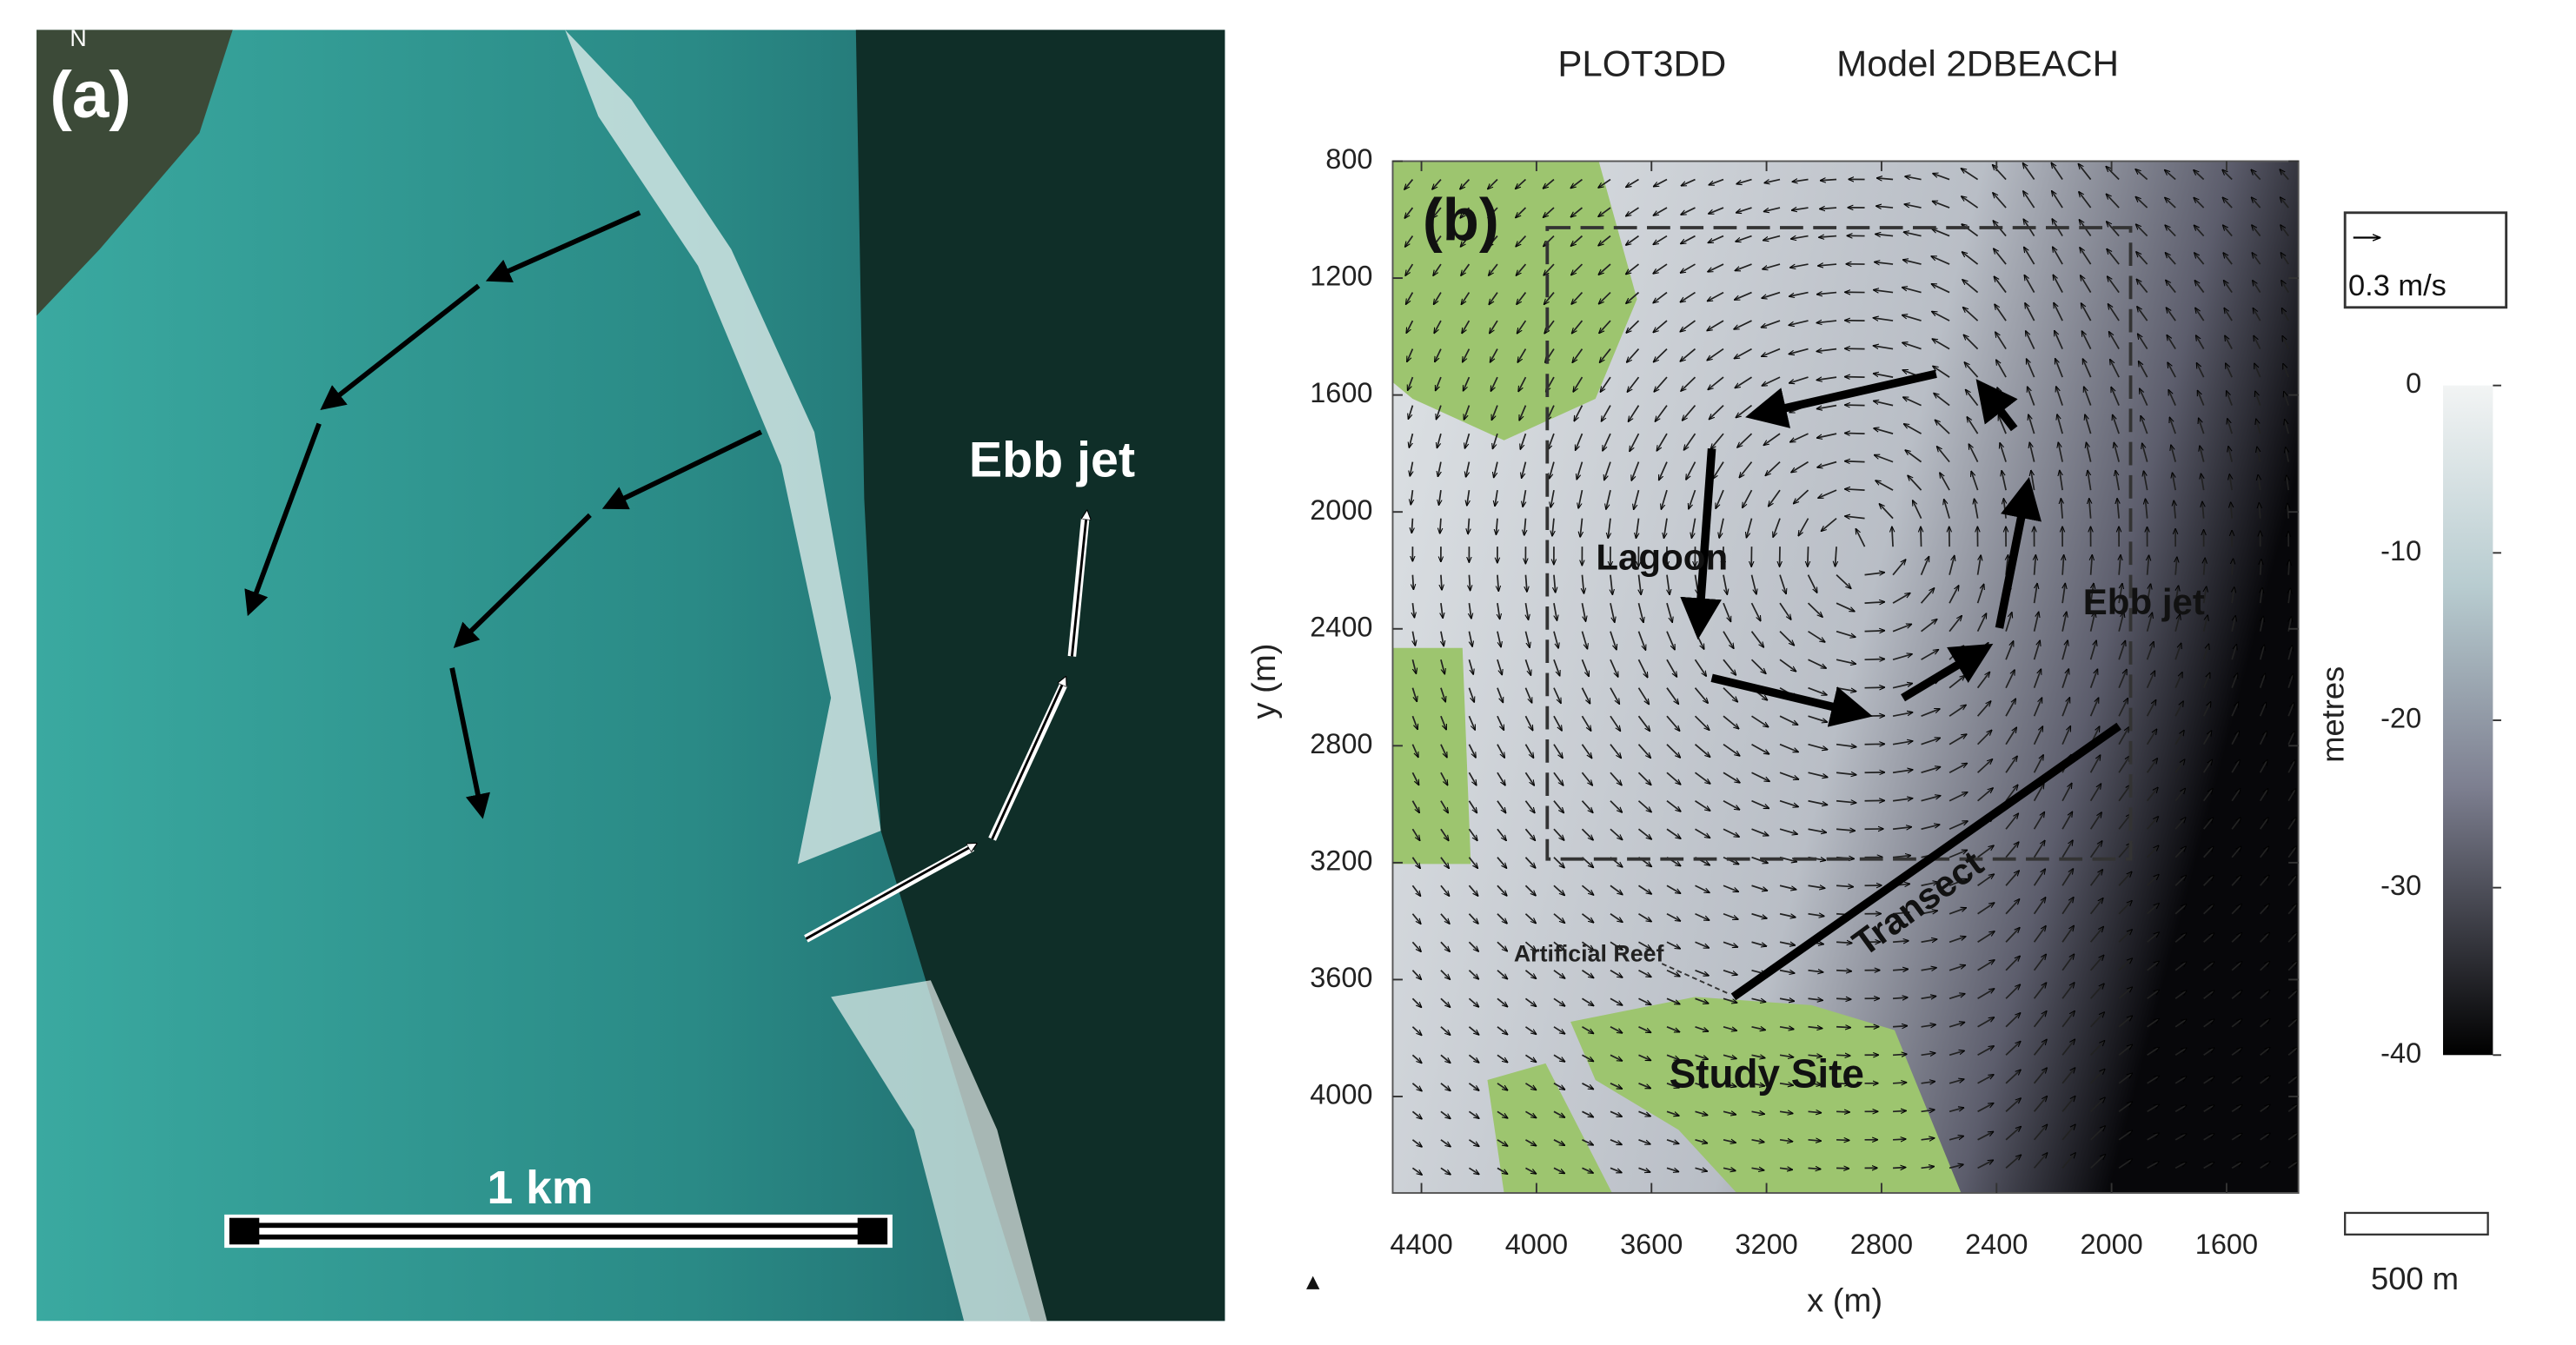  What do you see at coordinates (1767, 1073) in the screenshot?
I see `site-label: Study Site` at bounding box center [1767, 1073].